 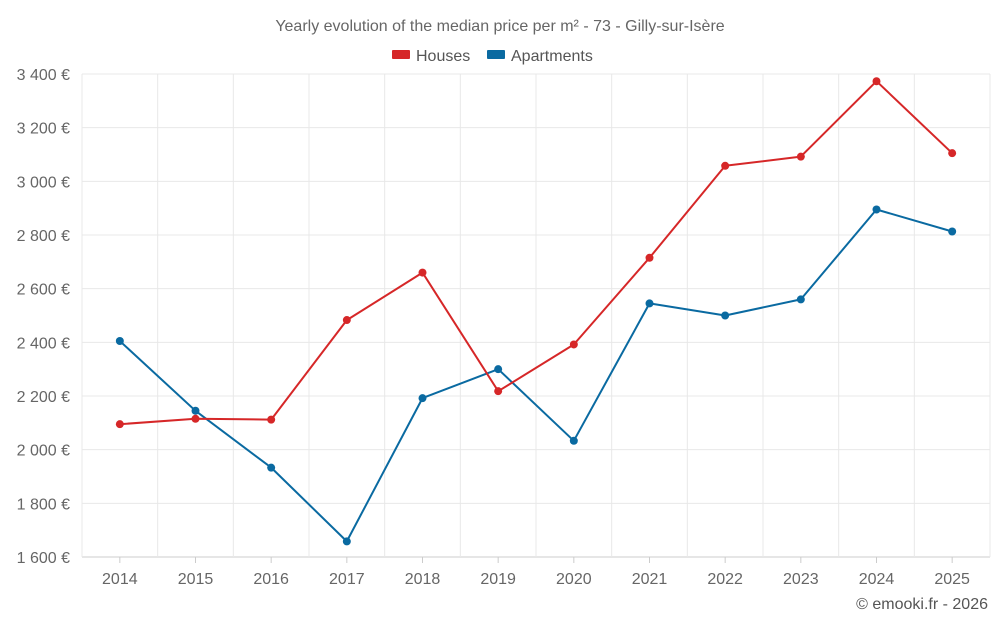 I want to click on x-tick-label: 2025, so click(x=952, y=579).